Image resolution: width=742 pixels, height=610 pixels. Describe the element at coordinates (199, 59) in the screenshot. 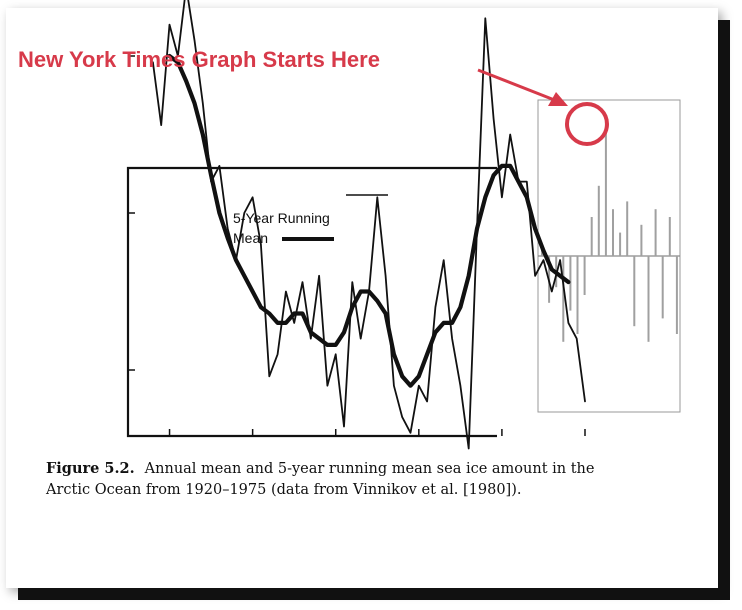

I see `annotation-label: New York Times Graph Starts Here` at that location.